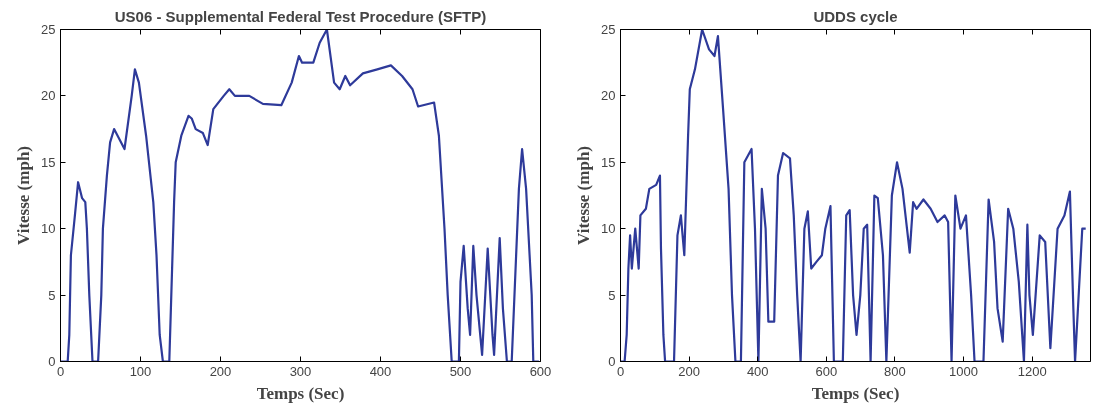 This screenshot has height=415, width=1100. Describe the element at coordinates (855, 16) in the screenshot. I see `chart-title: UDDS cycle` at that location.